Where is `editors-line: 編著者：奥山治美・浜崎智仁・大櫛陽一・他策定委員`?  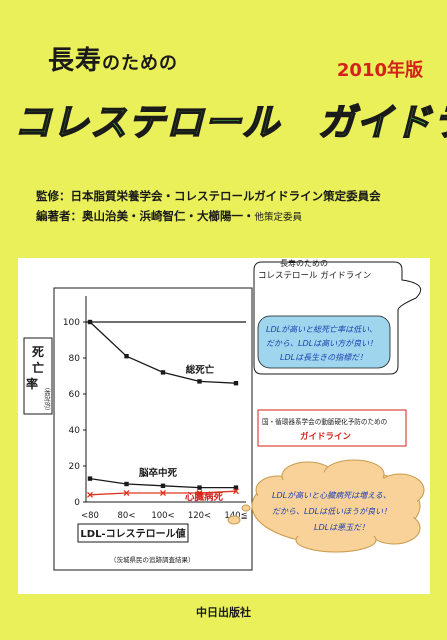 editors-line: 編著者：奥山治美・浜崎智仁・大櫛陽一・他策定委員 is located at coordinates (208, 217).